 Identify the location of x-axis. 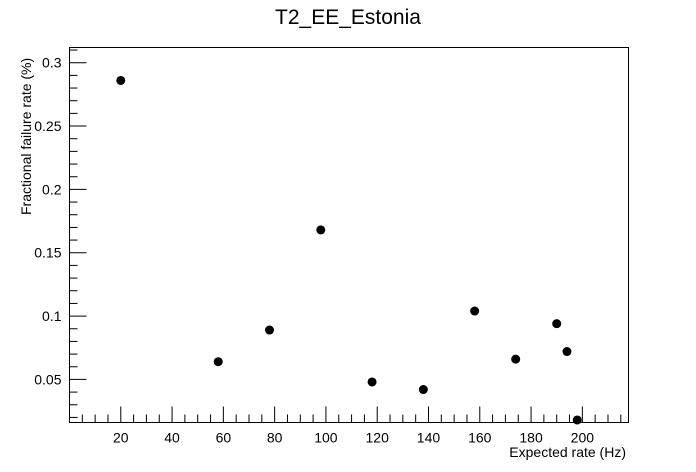
(351, 414).